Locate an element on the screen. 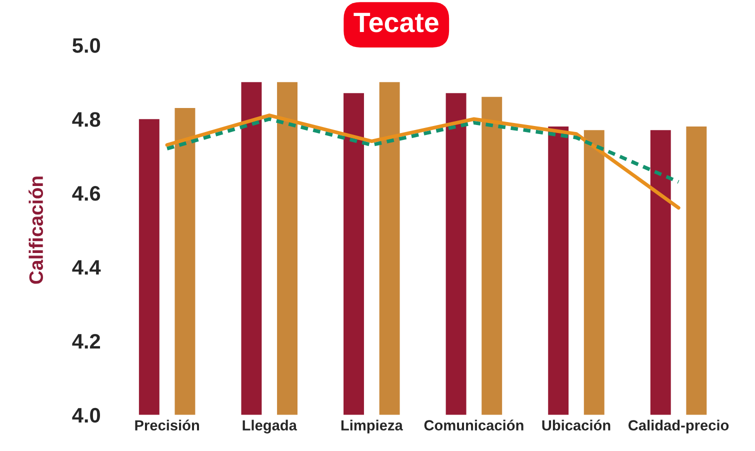  y-tick-label: 4.4 is located at coordinates (86, 267).